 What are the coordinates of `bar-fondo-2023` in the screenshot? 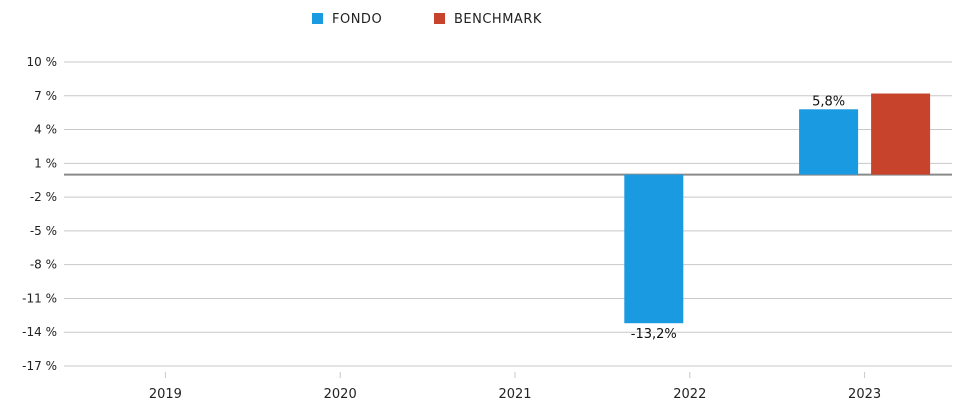 It's located at (829, 142).